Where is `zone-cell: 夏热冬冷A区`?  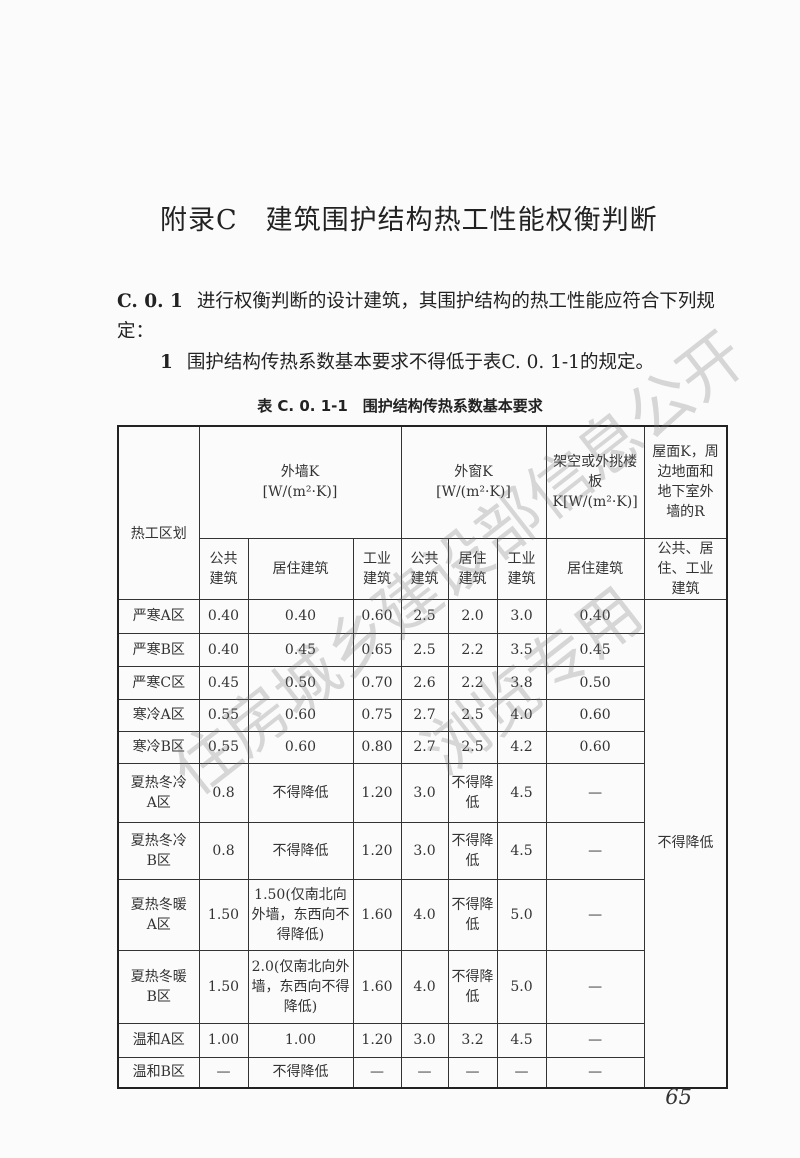
zone-cell: 夏热冬冷A区 is located at coordinates (158, 792).